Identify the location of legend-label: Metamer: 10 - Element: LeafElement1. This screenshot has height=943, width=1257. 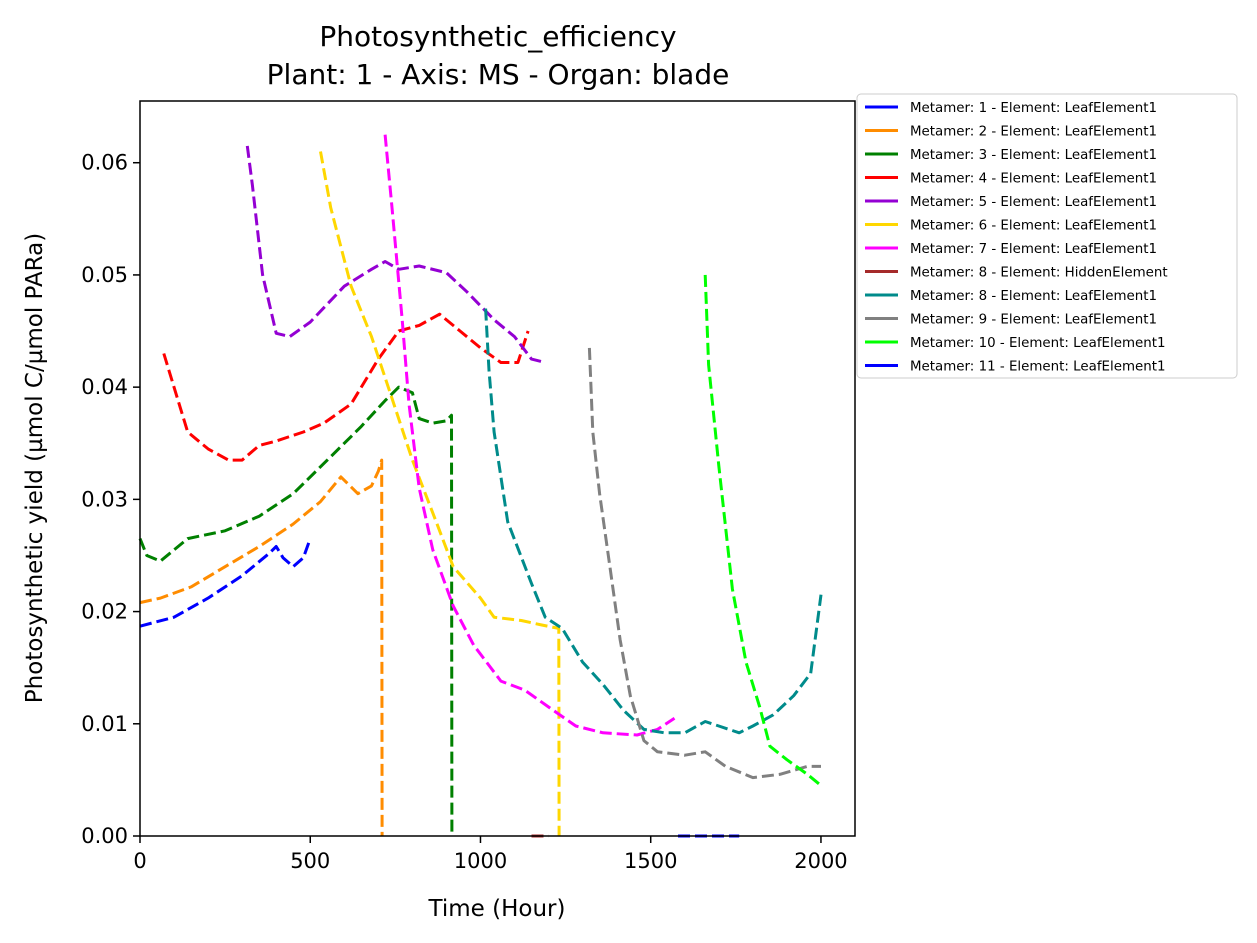
(1038, 343).